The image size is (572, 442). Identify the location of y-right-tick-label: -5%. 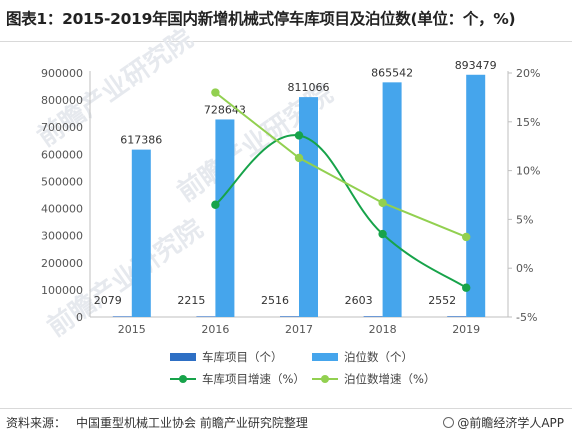
(526, 317).